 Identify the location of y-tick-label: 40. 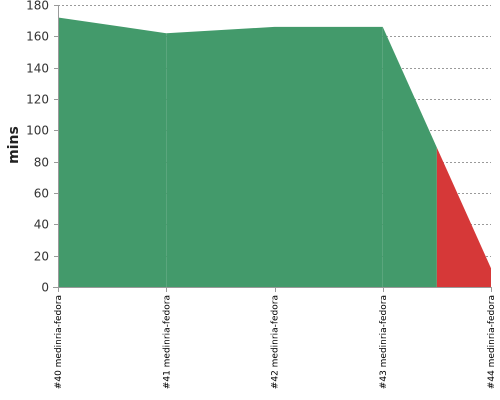
(41, 225).